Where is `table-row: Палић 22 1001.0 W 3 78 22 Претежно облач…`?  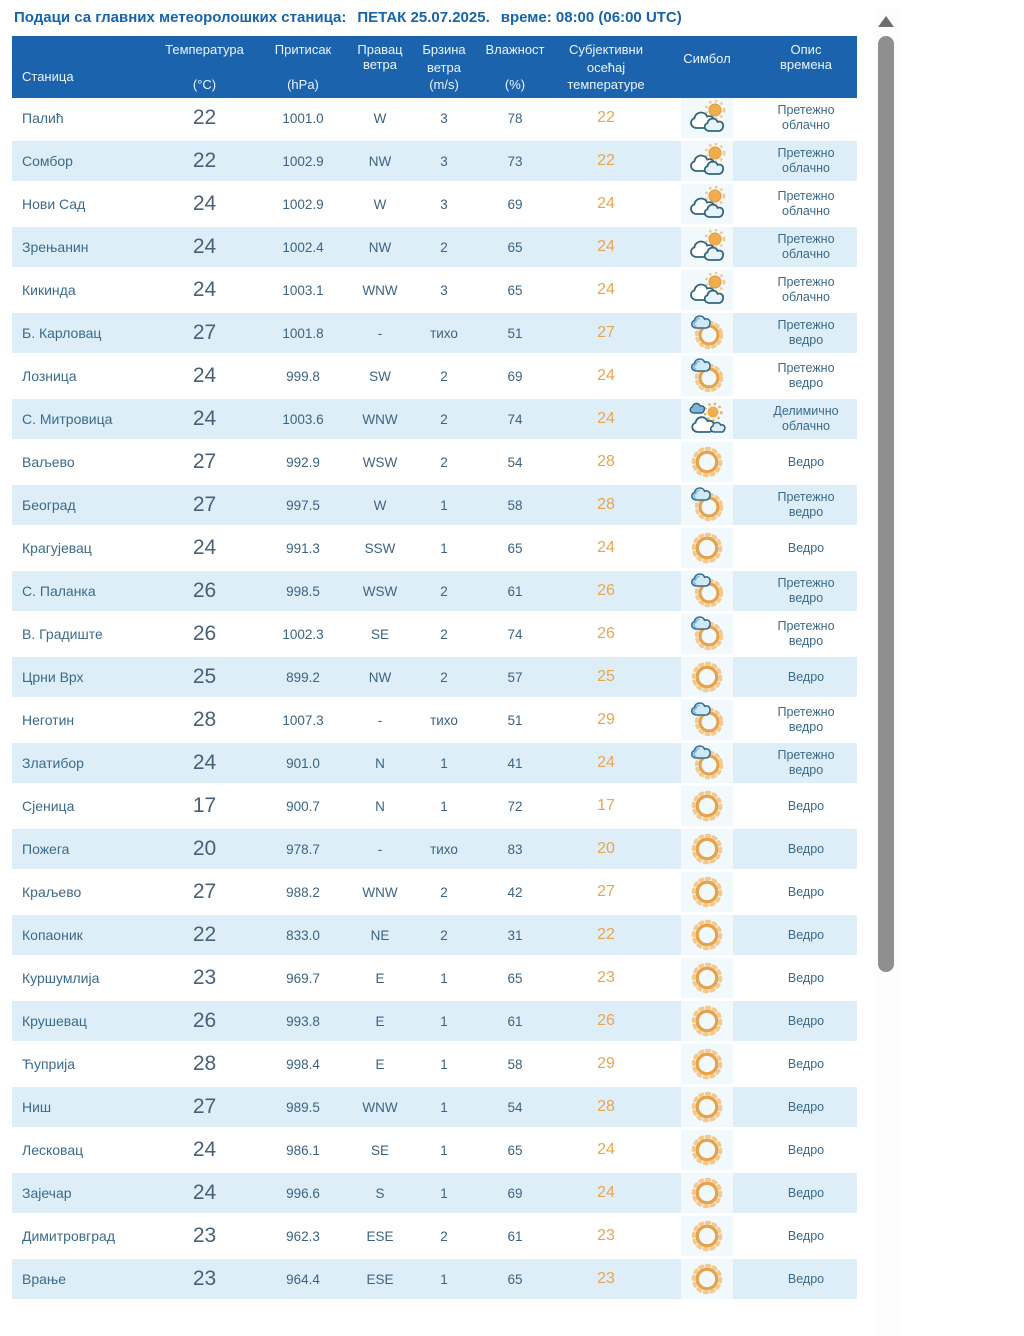
table-row: Палић 22 1001.0 W 3 78 22 Претежно облач… is located at coordinates (434, 119).